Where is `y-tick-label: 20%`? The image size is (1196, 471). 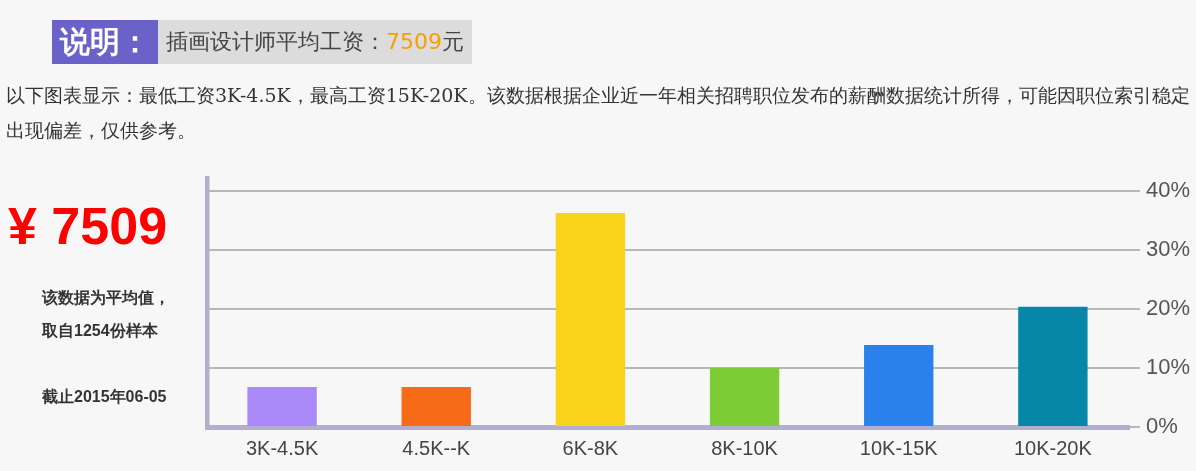
y-tick-label: 20% is located at coordinates (1168, 308).